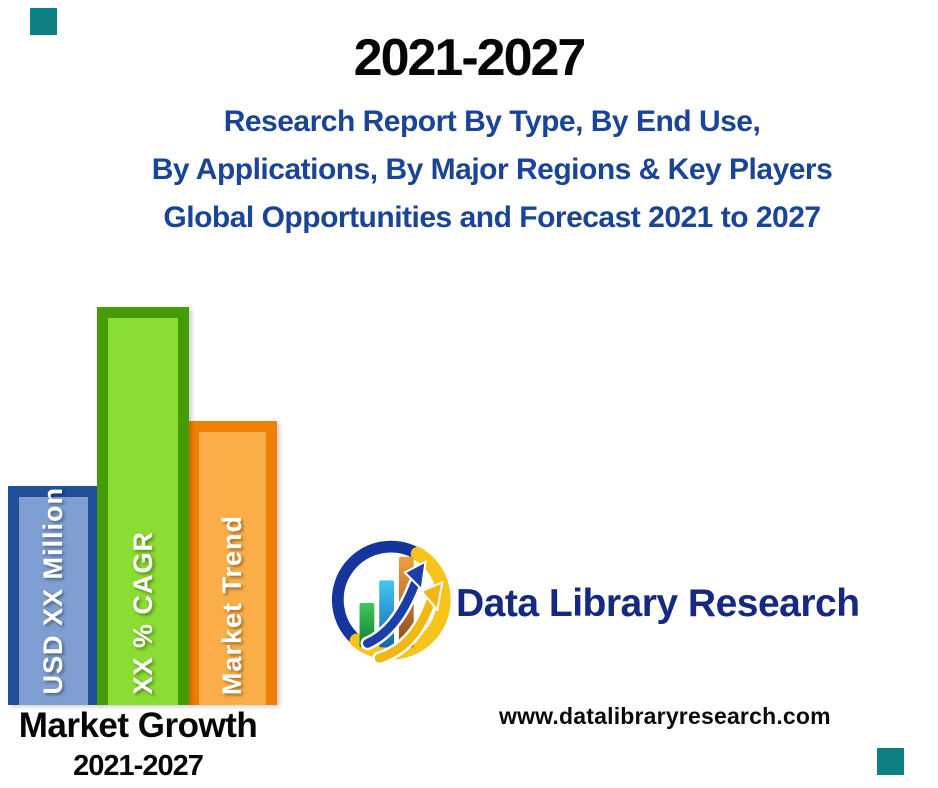 This screenshot has height=788, width=938. I want to click on bar-label: XX % CAGR, so click(142, 613).